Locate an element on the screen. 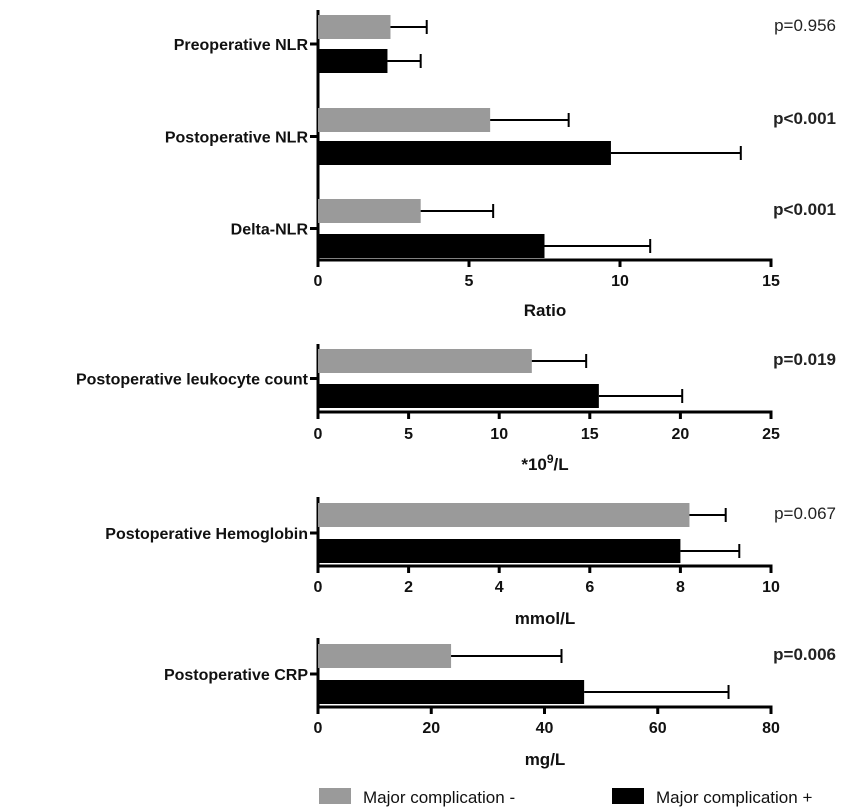  x-axis-label-superscript: 9 is located at coordinates (550, 459).